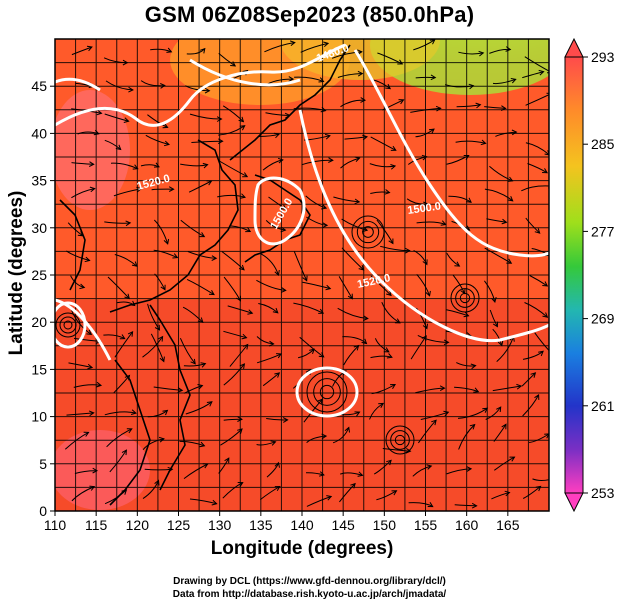 The height and width of the screenshot is (605, 619). Describe the element at coordinates (574, 502) in the screenshot. I see `triangle-down-icon` at that location.